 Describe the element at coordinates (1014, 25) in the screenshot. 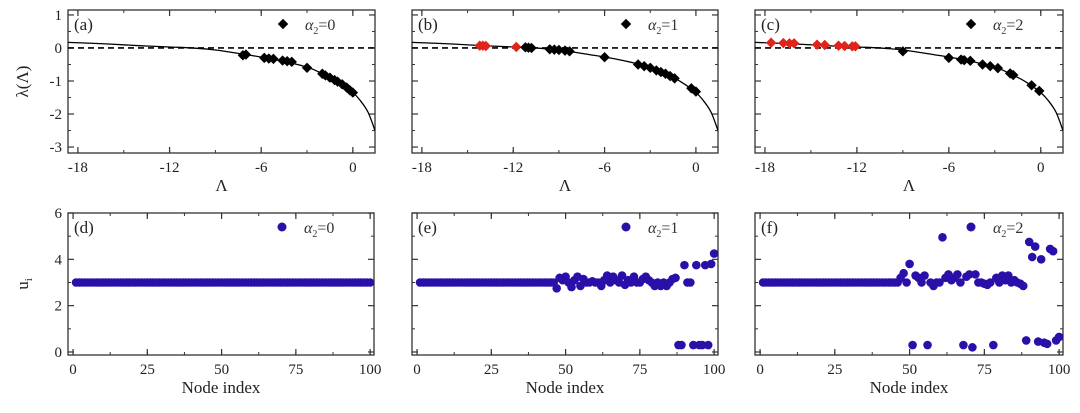

I see `legend-value: =2` at that location.